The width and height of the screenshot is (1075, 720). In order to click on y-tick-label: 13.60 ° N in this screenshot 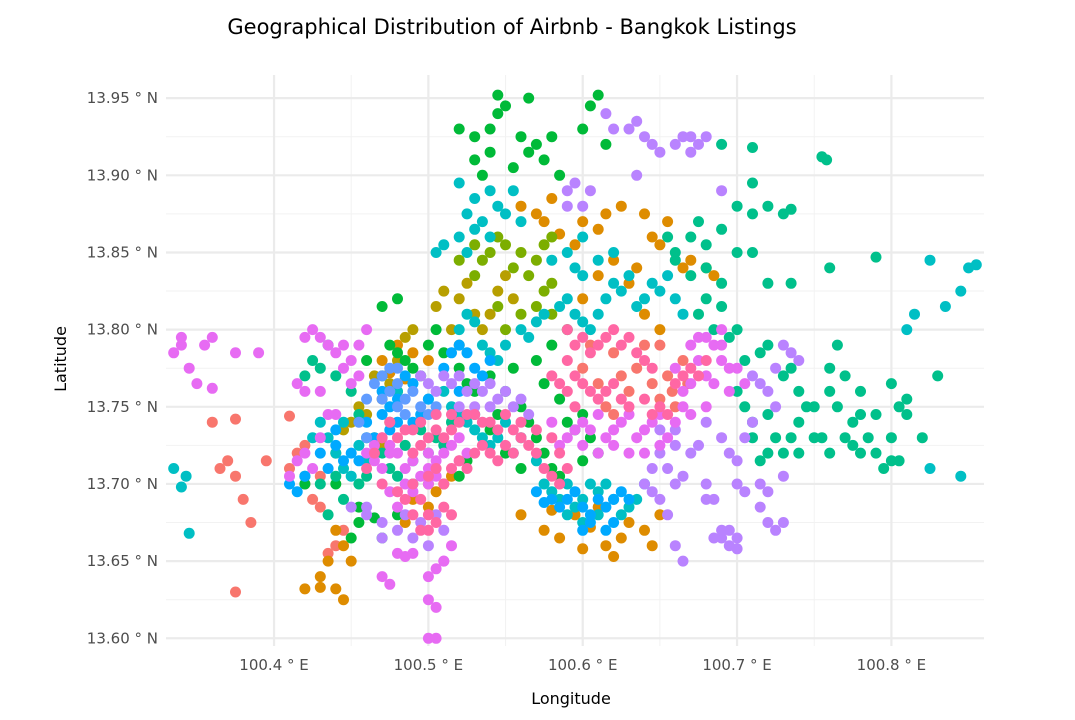, I will do `click(122, 638)`.